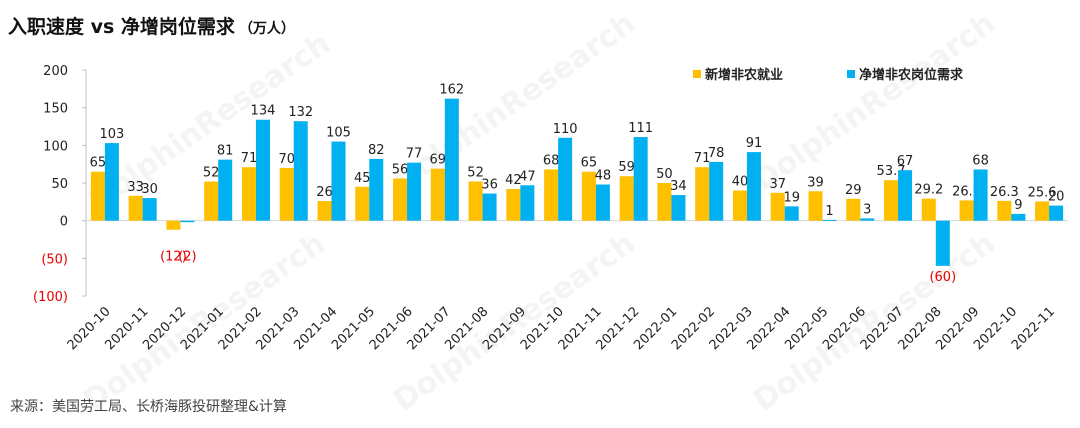 The image size is (1080, 428). I want to click on data-label-openings: 134, so click(263, 111).